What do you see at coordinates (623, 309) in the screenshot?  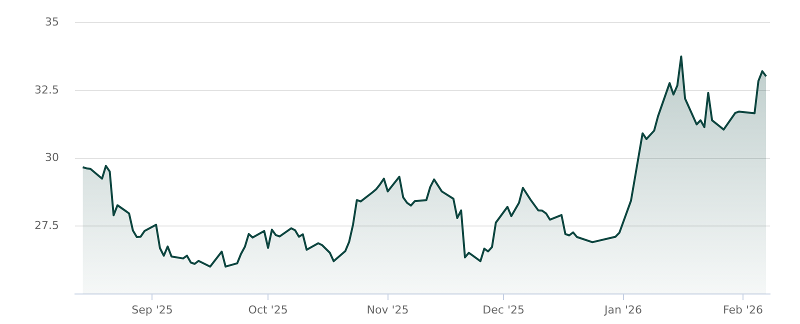 I see `x-tick-label: Jan '26` at bounding box center [623, 309].